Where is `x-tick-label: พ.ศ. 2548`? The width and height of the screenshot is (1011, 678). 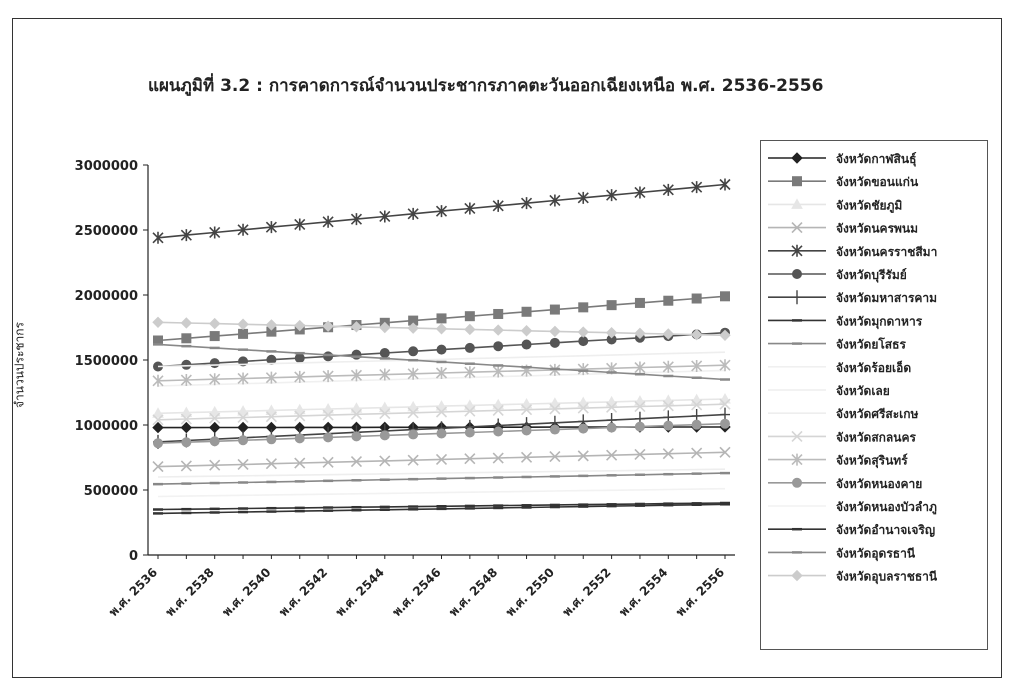 x-tick-label: พ.ศ. 2548 is located at coordinates (473, 592).